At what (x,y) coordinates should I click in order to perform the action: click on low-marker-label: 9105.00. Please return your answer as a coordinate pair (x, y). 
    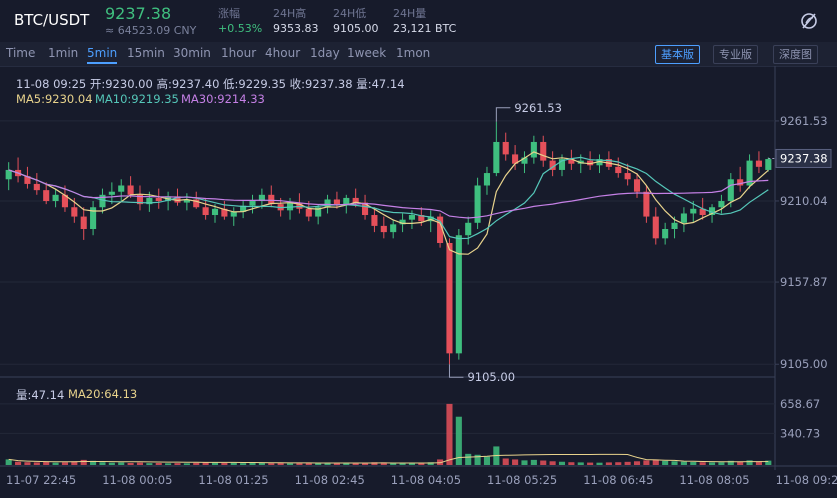
    Looking at the image, I should click on (491, 377).